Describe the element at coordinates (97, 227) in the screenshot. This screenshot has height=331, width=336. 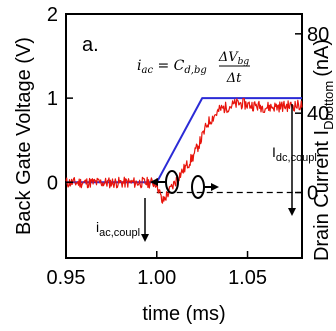
I see `ac-coupling-main: i` at that location.